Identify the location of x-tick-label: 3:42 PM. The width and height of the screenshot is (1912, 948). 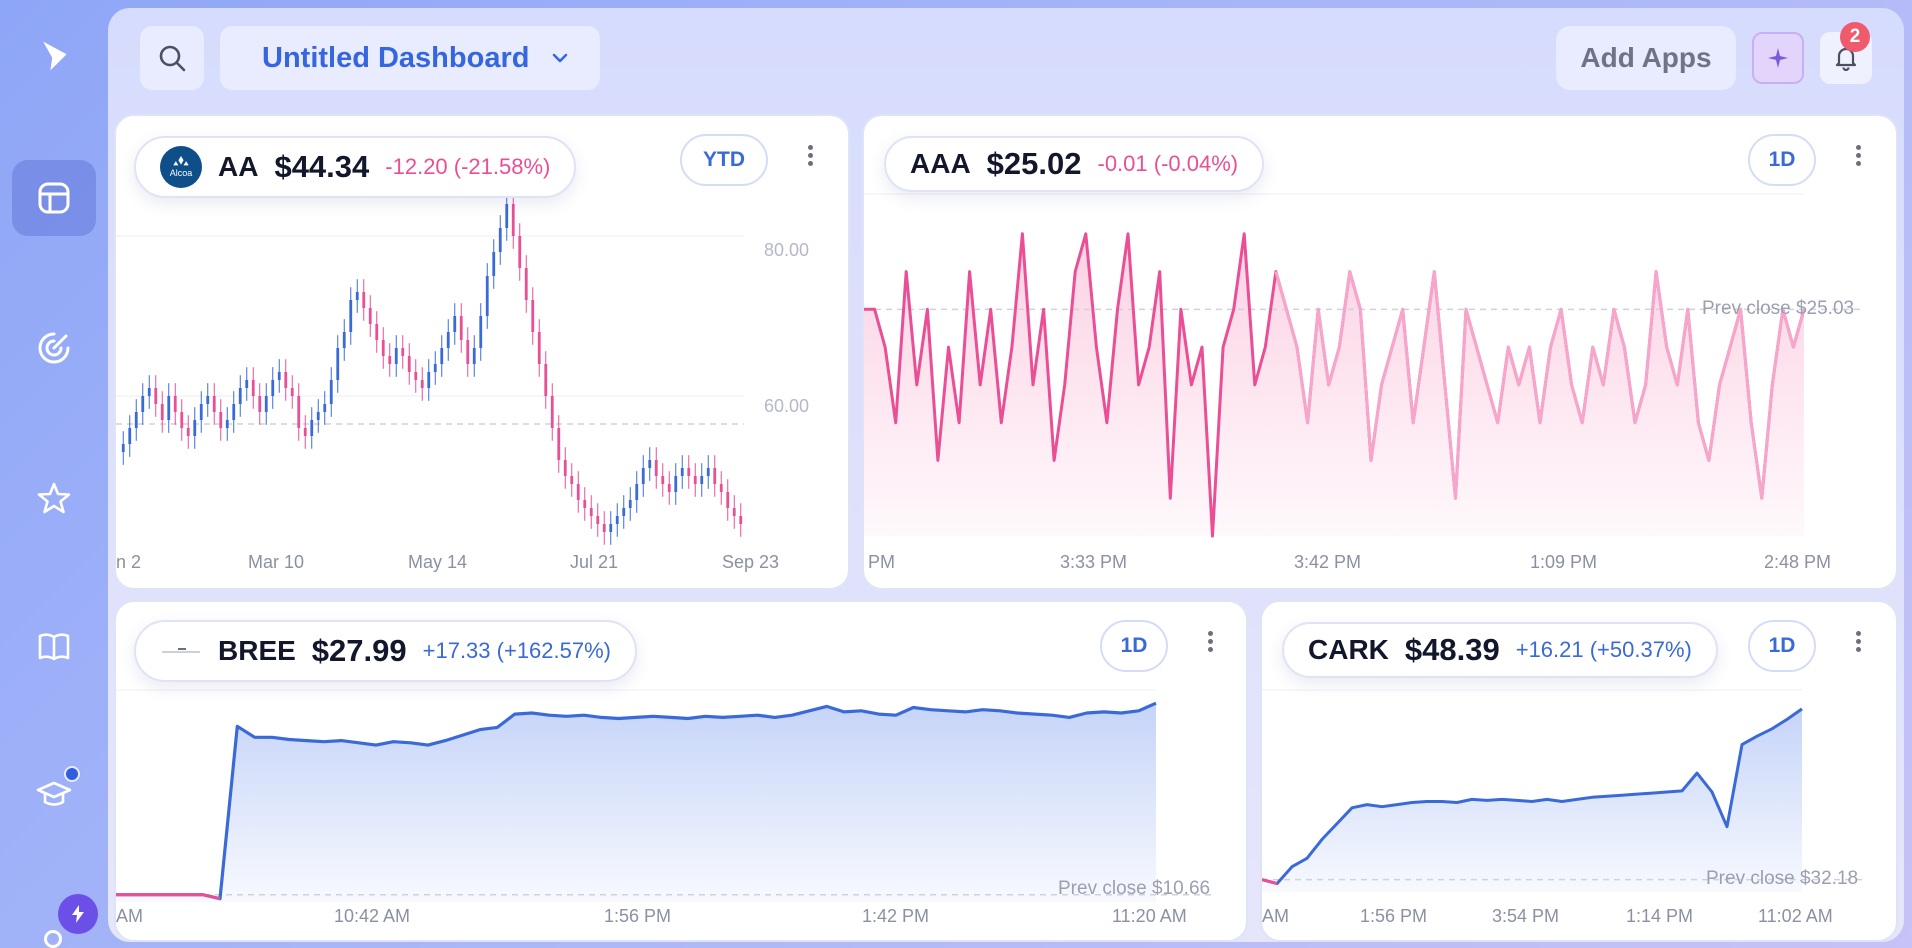
(1328, 562).